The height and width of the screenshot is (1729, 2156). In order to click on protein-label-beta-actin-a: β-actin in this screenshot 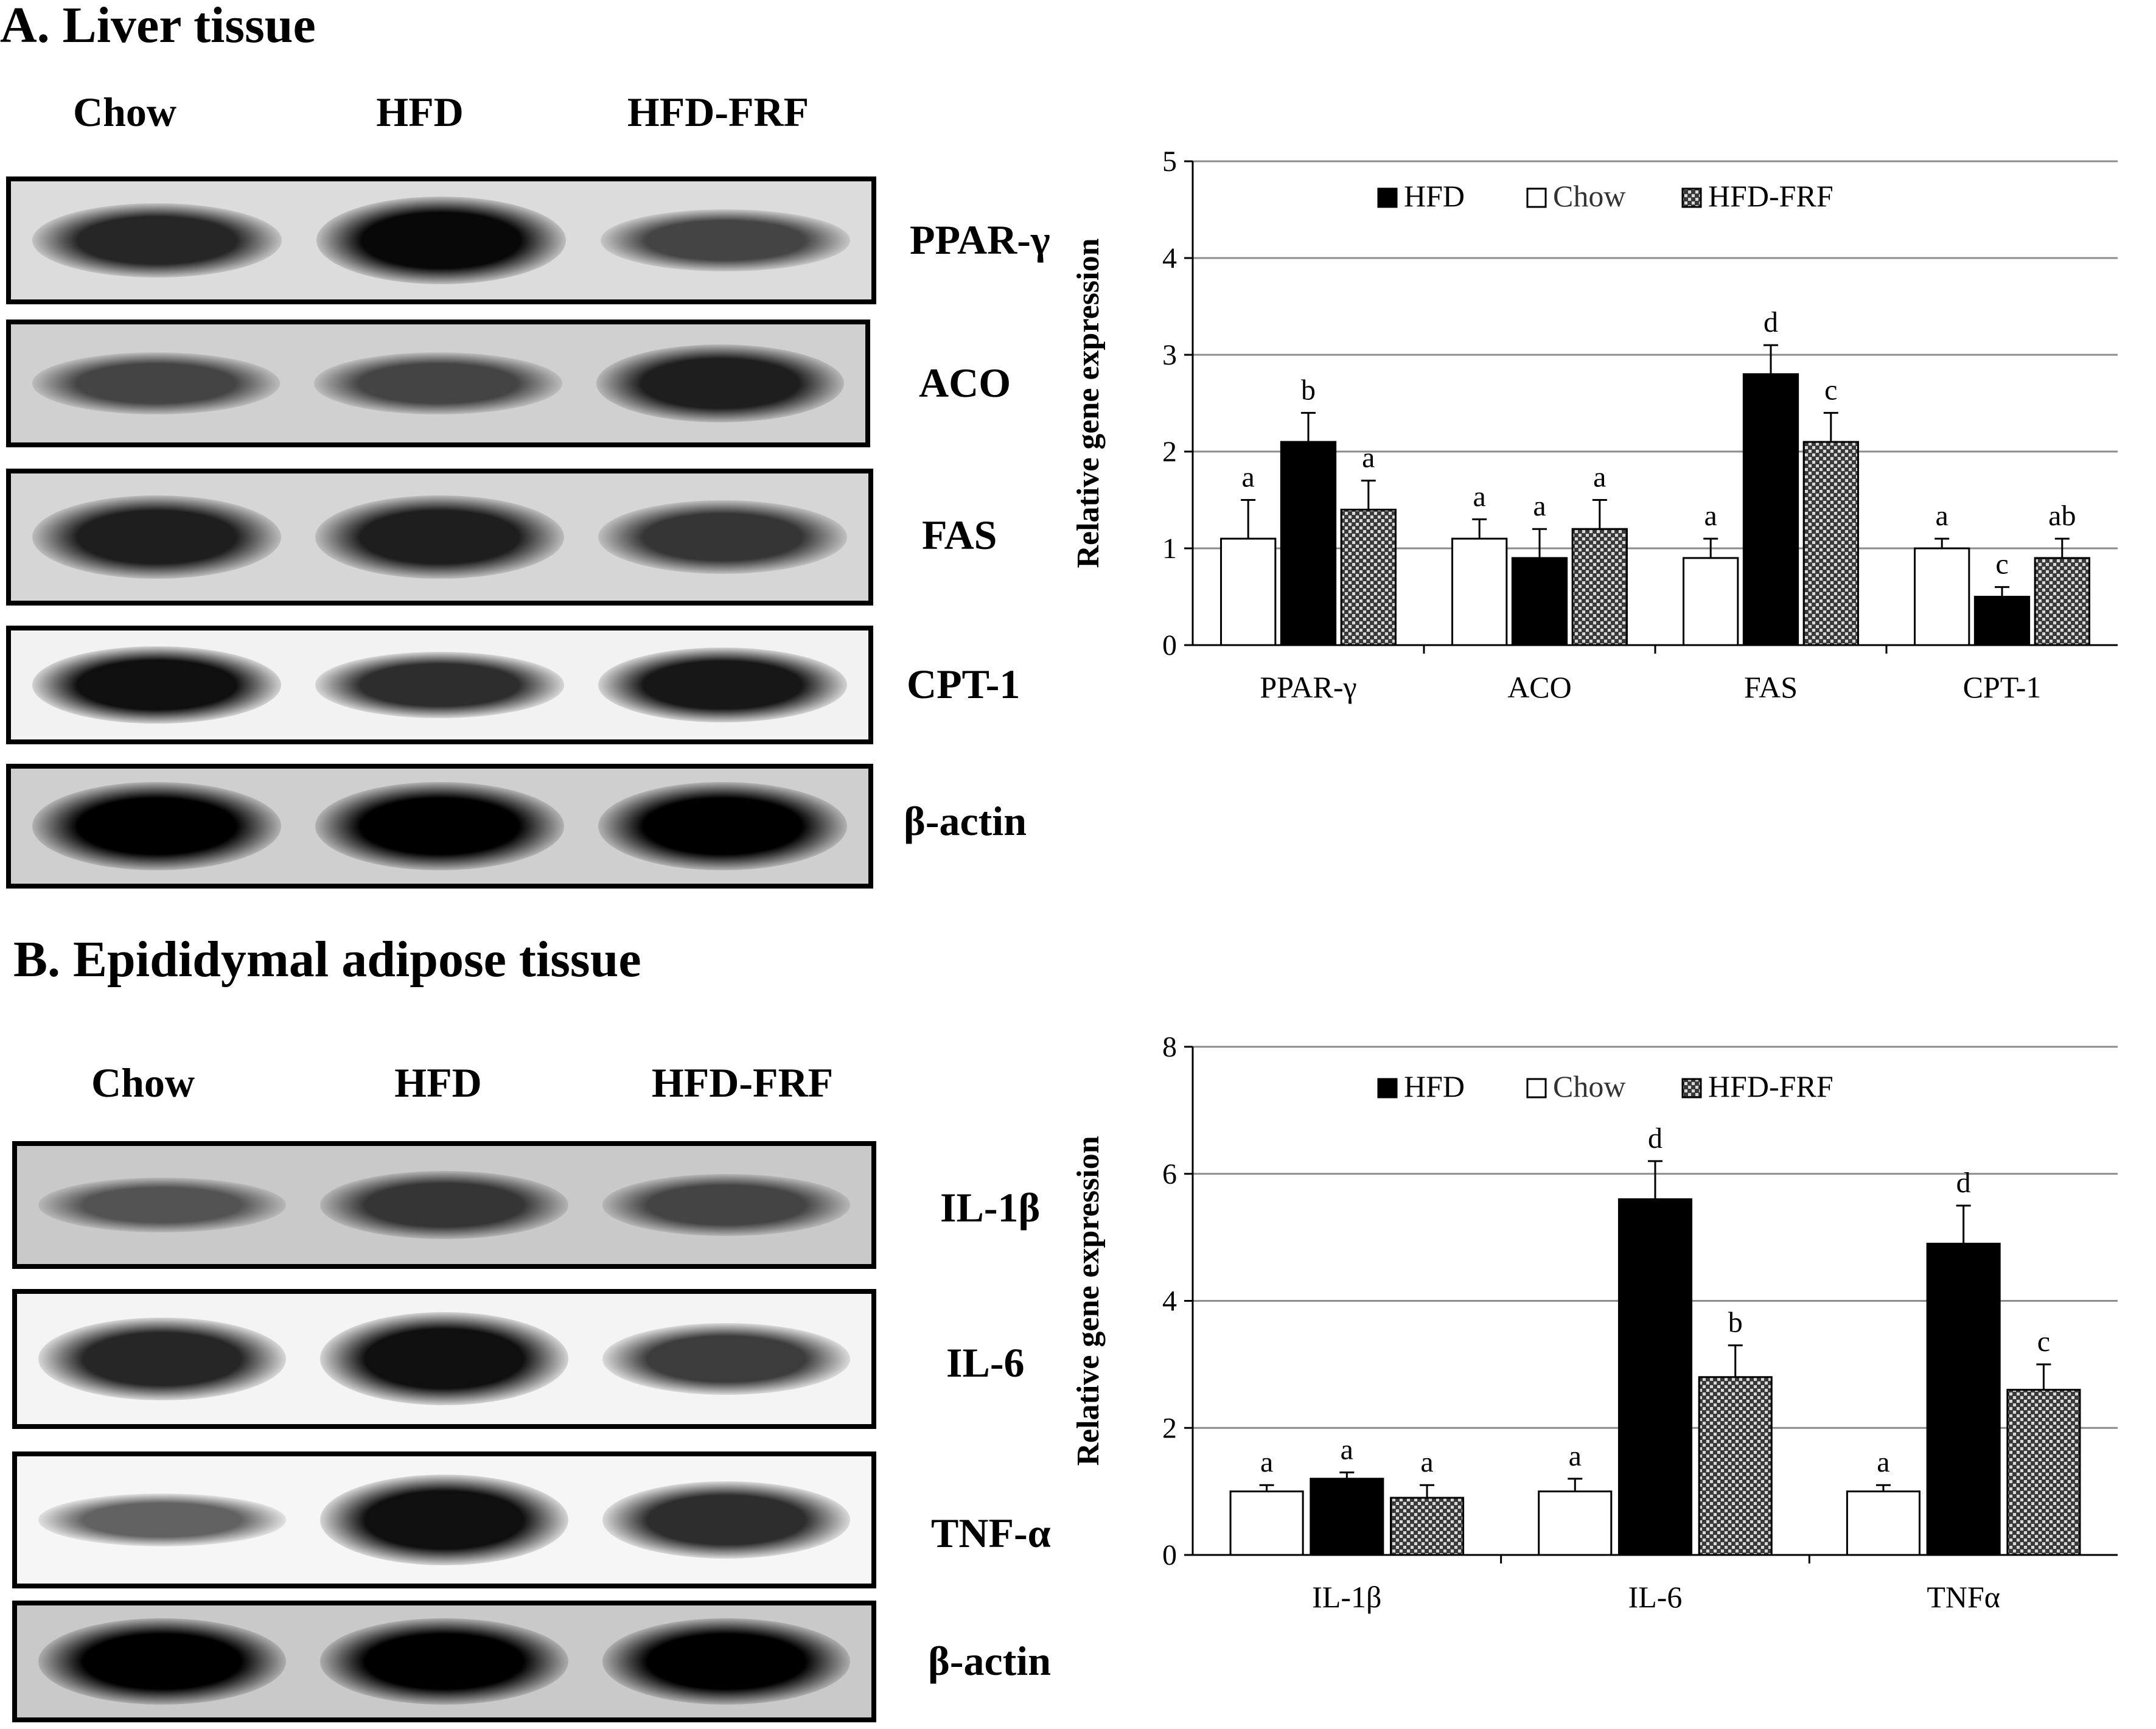, I will do `click(966, 821)`.